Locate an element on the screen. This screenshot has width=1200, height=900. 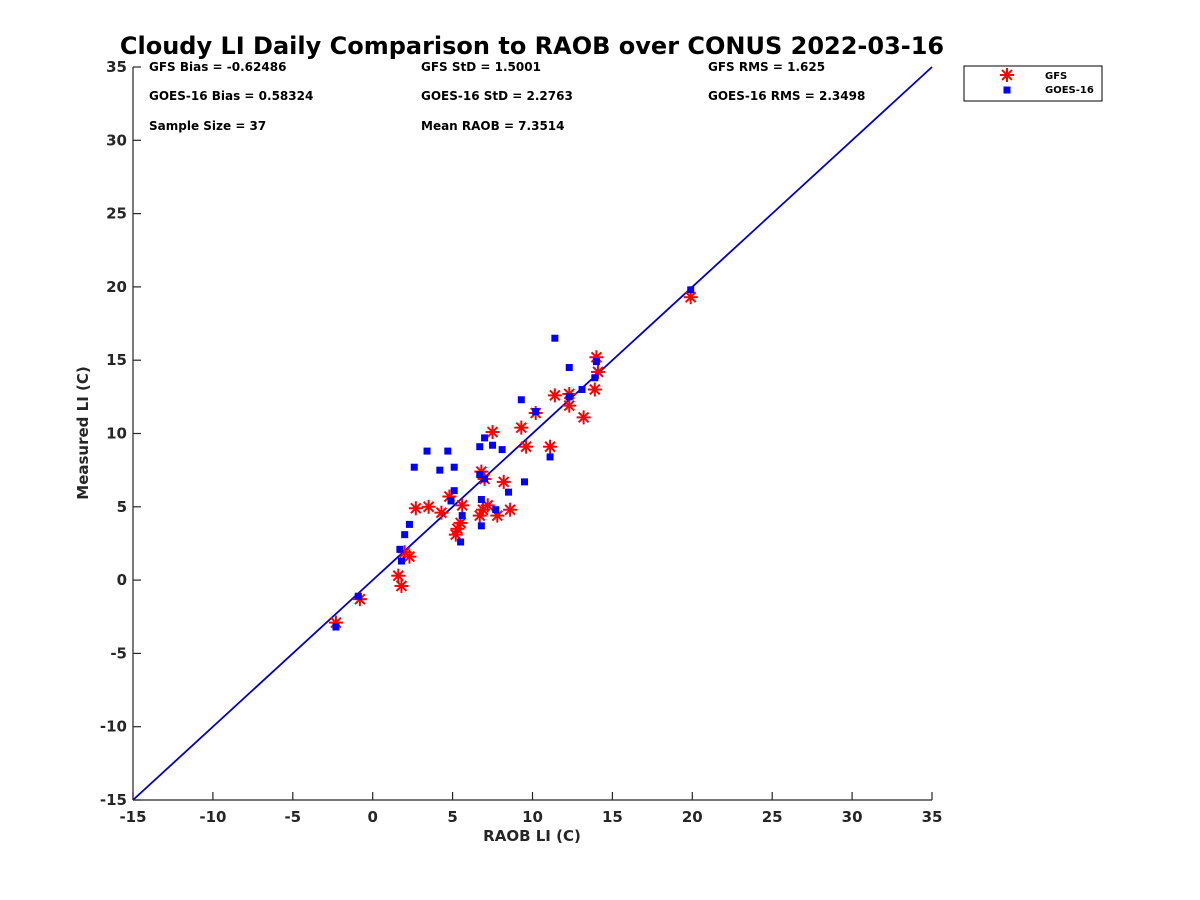
legend-box is located at coordinates (1033, 83).